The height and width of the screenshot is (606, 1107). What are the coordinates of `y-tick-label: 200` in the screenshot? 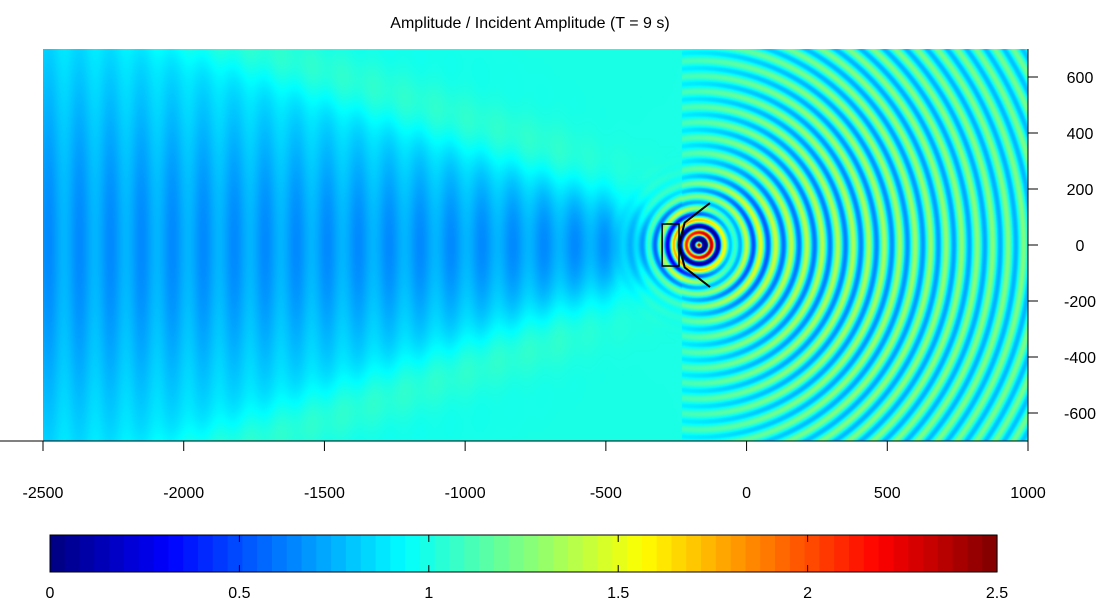 It's located at (1080, 190).